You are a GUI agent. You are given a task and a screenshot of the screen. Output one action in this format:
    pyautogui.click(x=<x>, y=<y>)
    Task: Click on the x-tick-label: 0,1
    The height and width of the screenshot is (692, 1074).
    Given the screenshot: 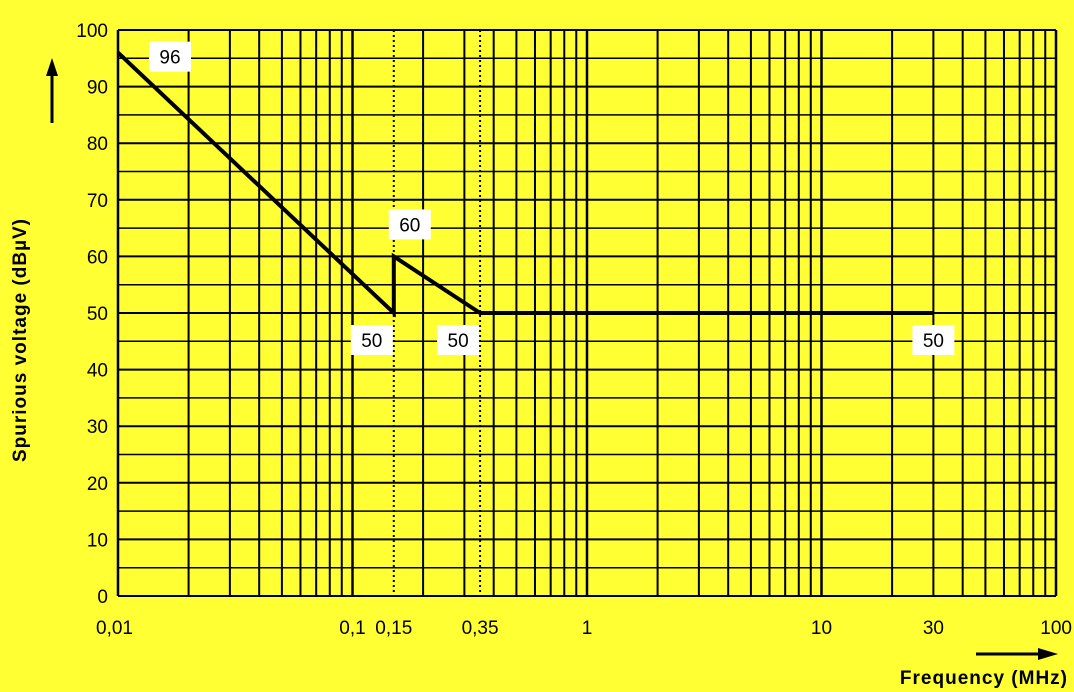 What is the action you would take?
    pyautogui.click(x=352, y=628)
    